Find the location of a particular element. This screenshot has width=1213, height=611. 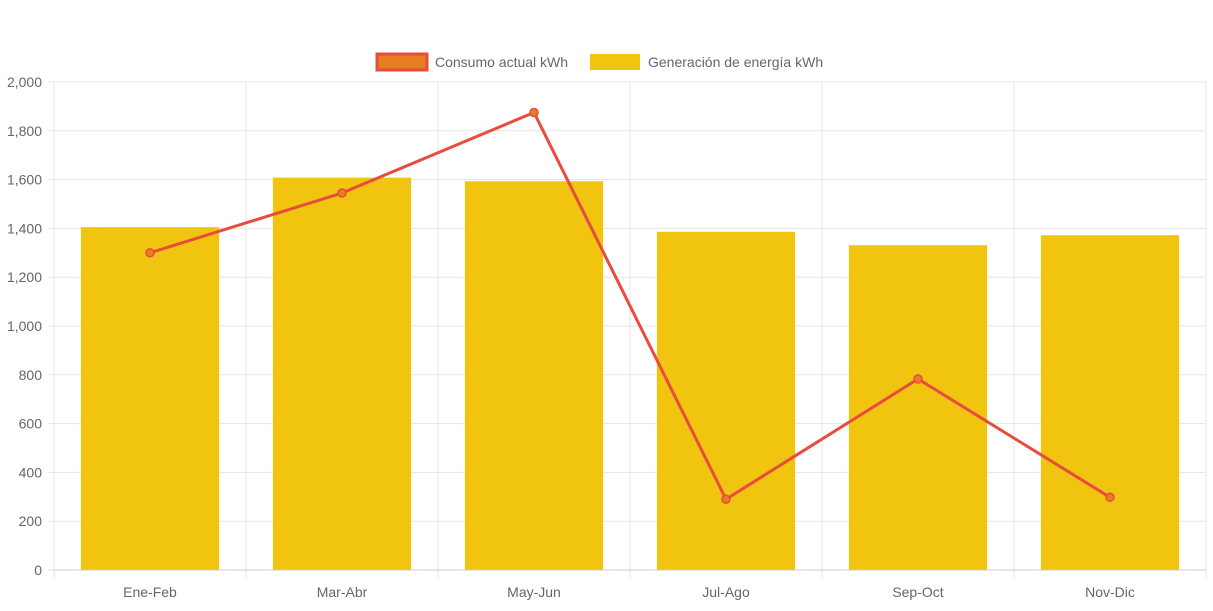

y-tick-label: 1,800 is located at coordinates (24, 131).